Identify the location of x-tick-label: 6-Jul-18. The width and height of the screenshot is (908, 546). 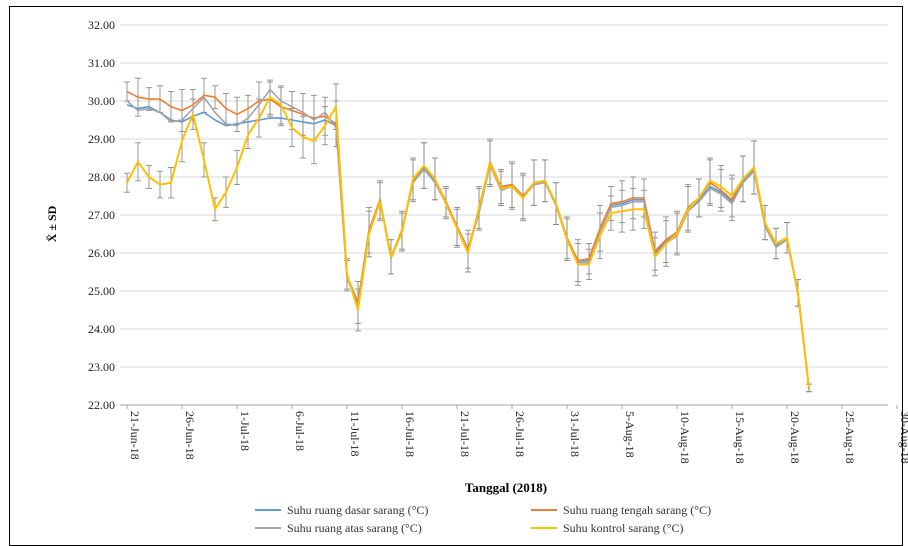
(300, 431).